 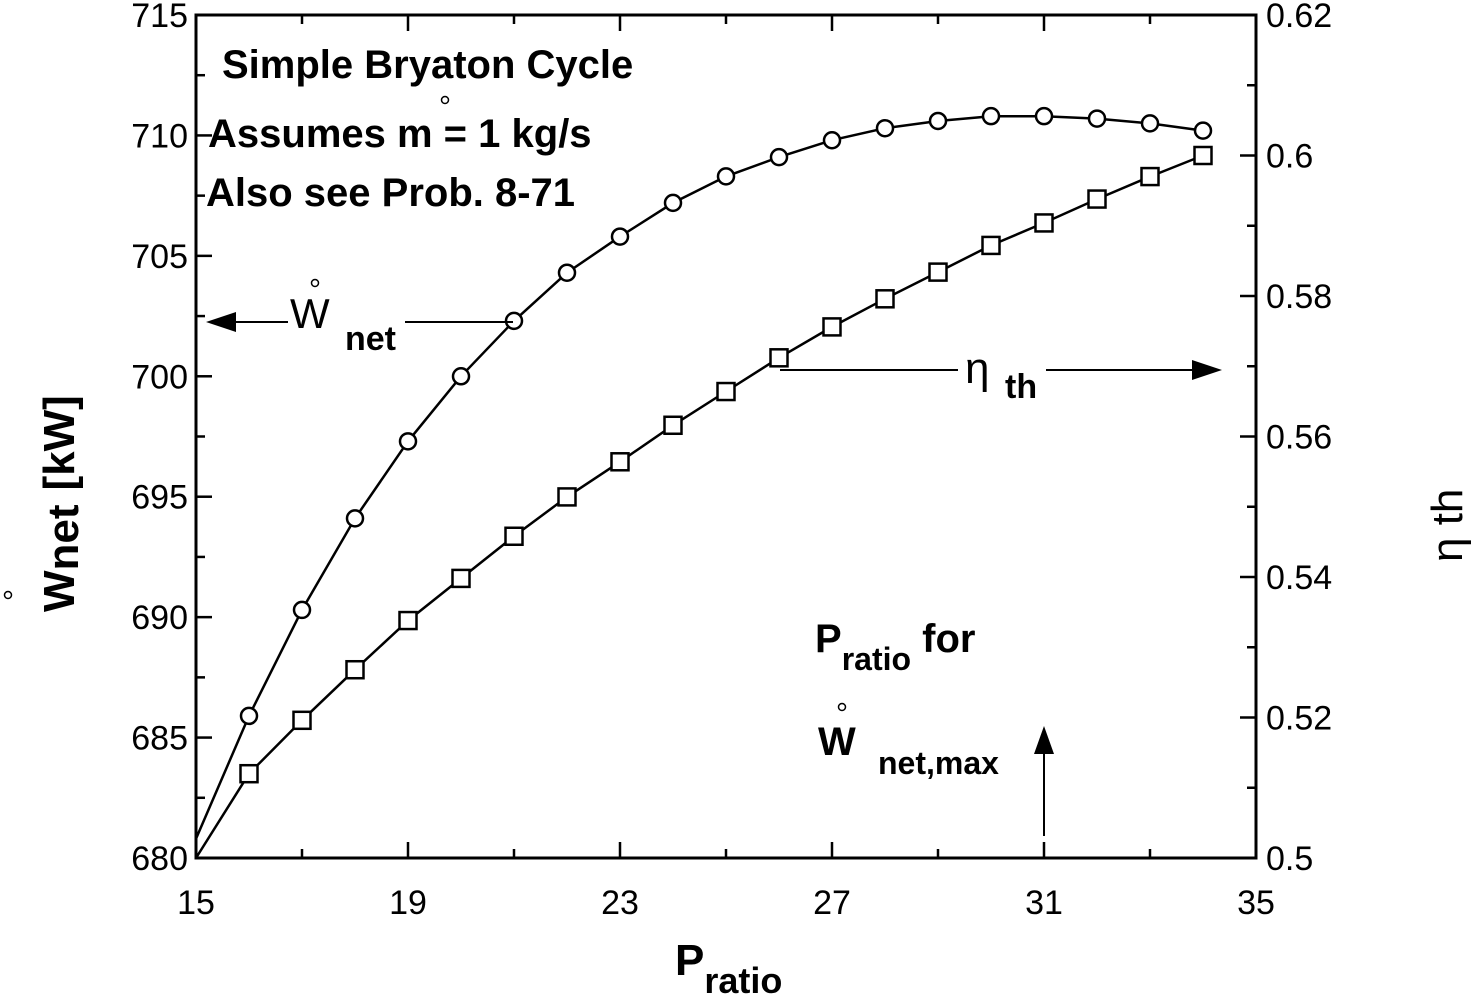 What do you see at coordinates (743, 980) in the screenshot?
I see `x-axis-label-sub: ratio` at bounding box center [743, 980].